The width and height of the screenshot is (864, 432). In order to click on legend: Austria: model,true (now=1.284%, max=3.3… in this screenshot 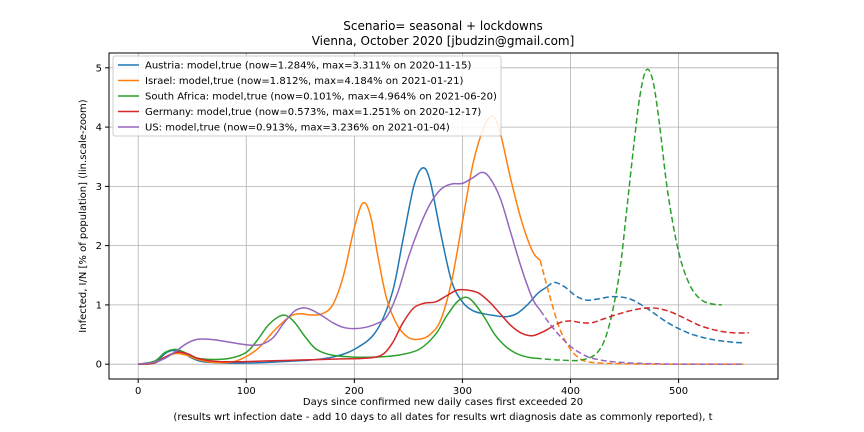, I will do `click(307, 96)`.